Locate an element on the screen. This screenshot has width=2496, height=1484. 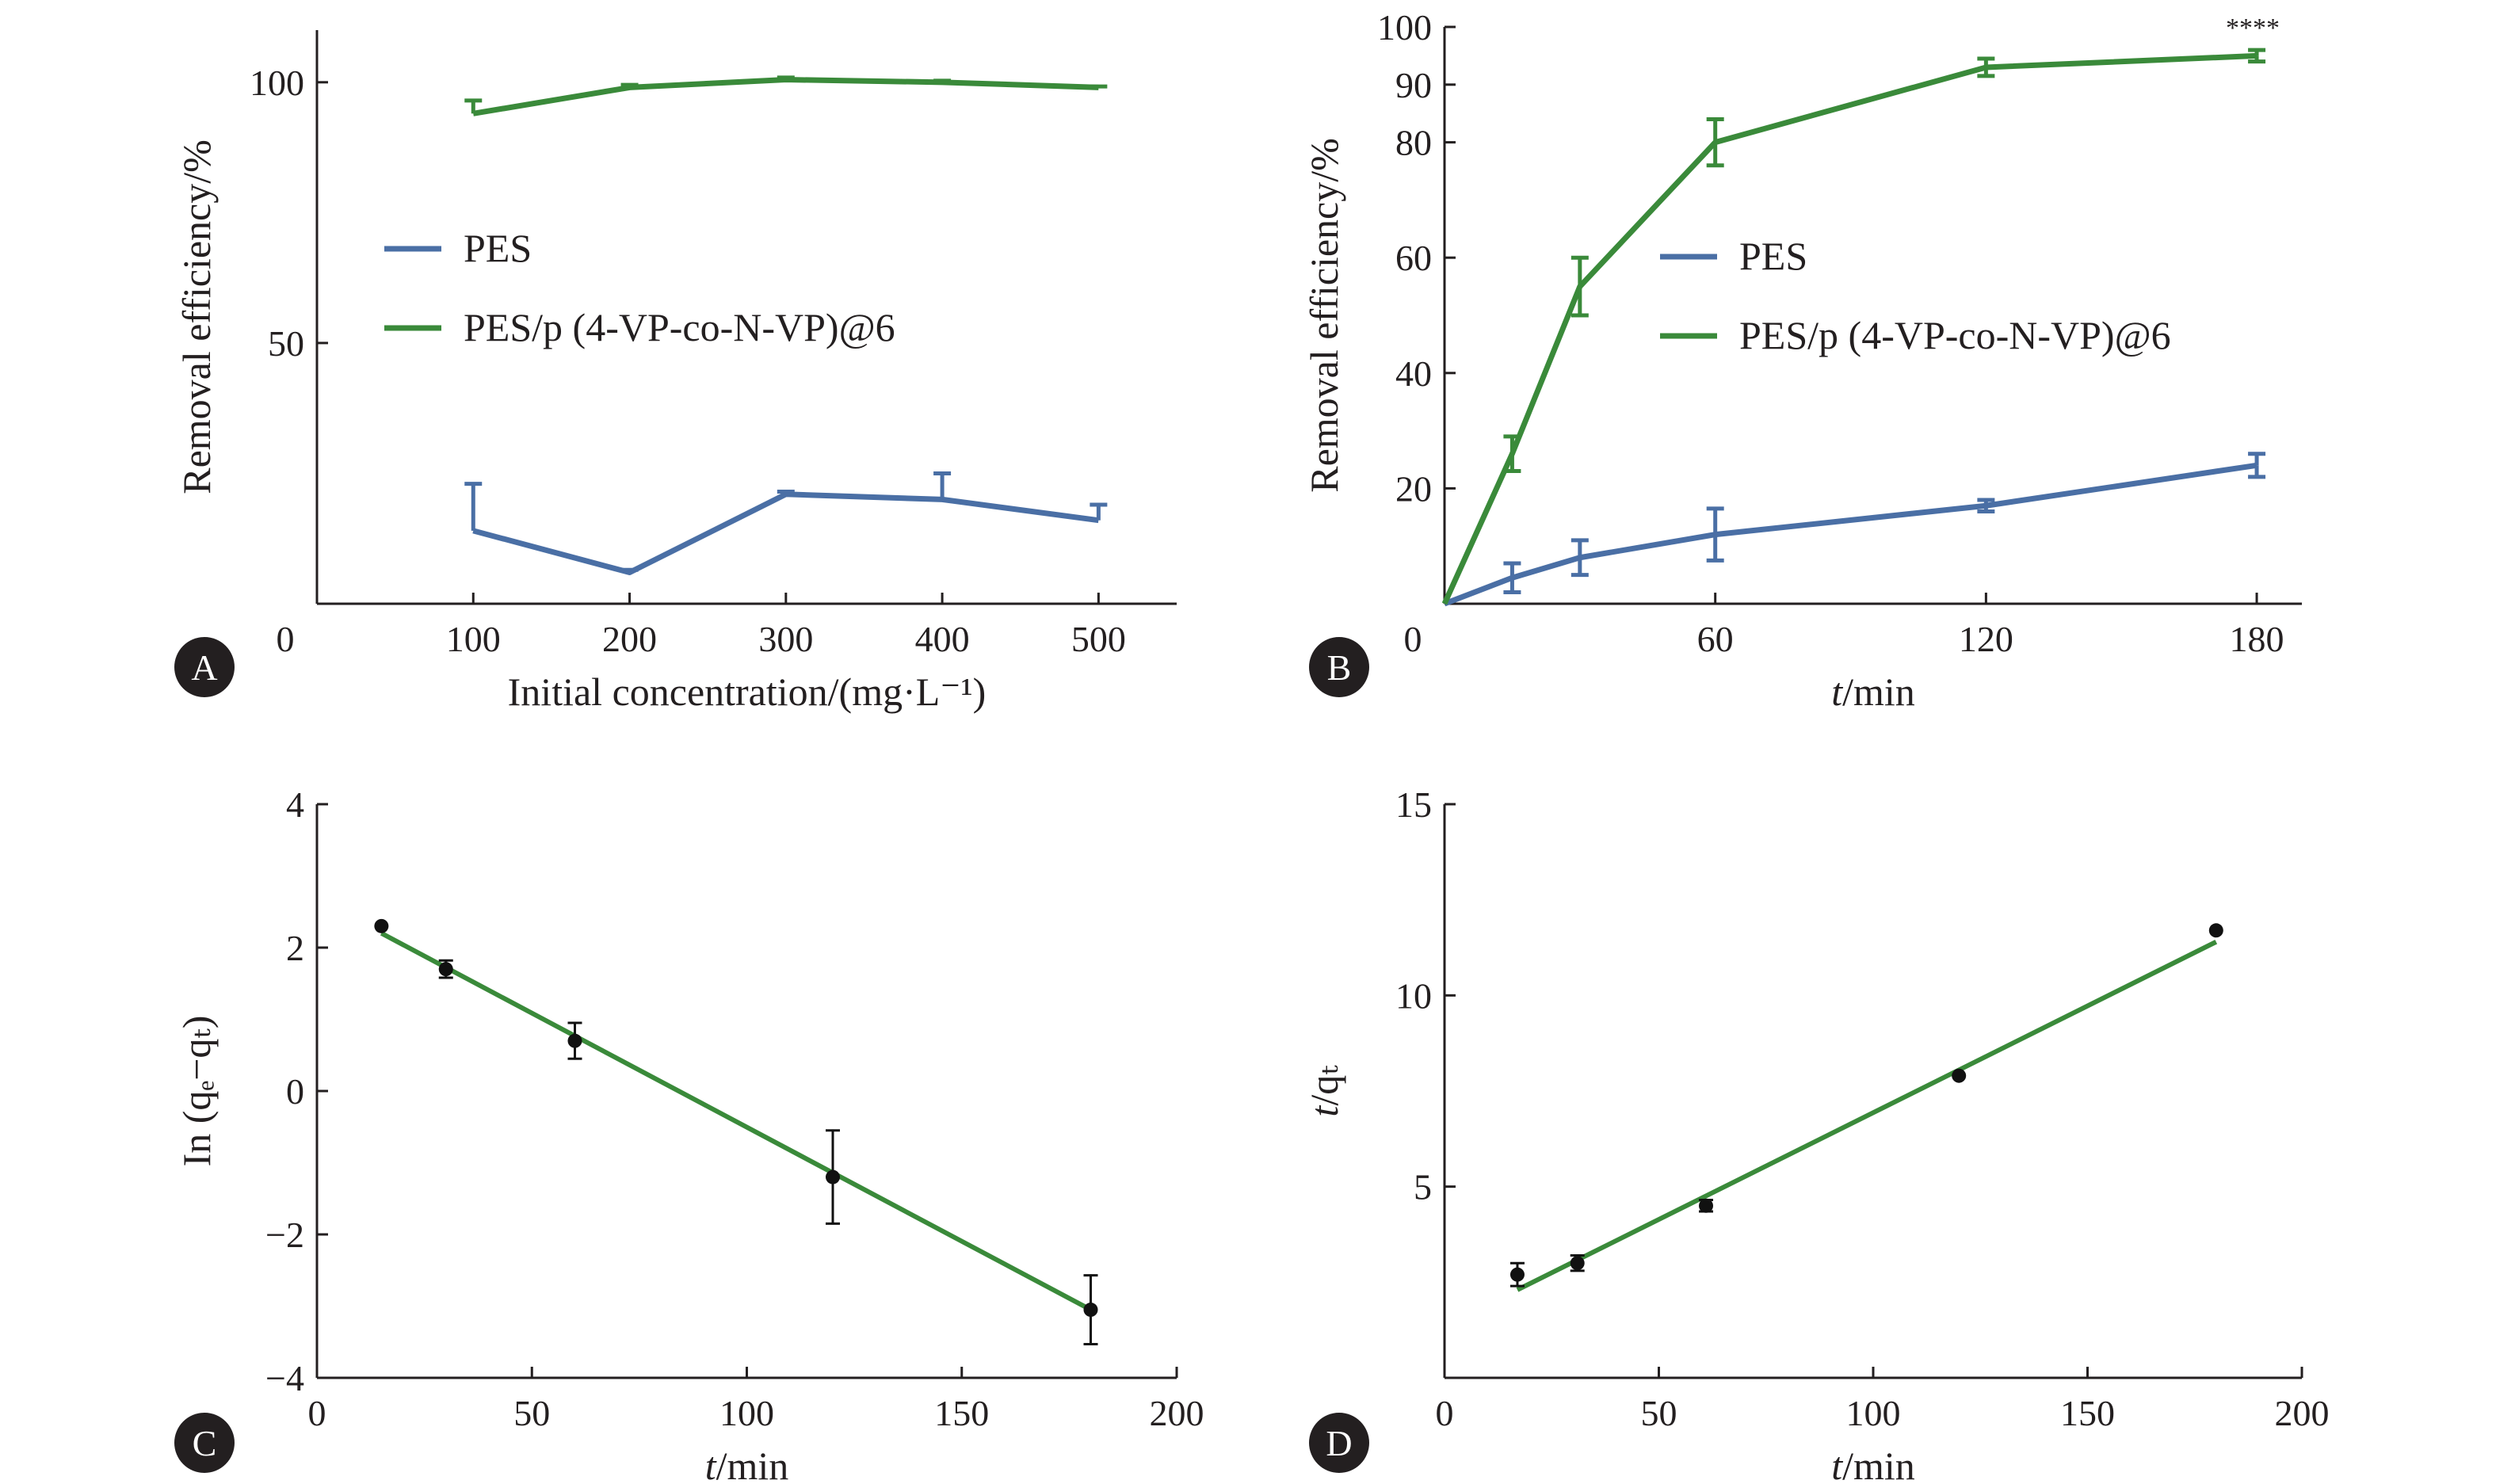
x-tick-label: 300 is located at coordinates (786, 639).